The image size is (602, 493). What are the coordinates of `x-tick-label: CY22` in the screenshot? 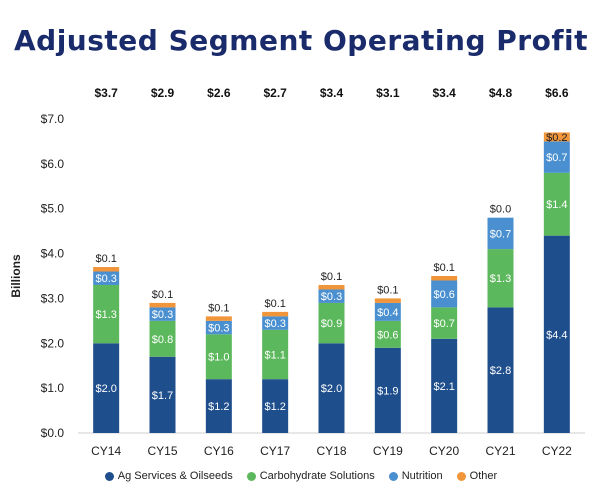 It's located at (557, 451).